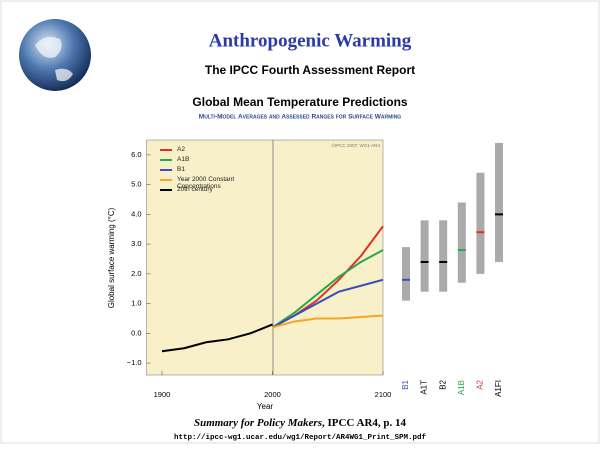  Describe the element at coordinates (498, 388) in the screenshot. I see `scenario-label: A1FI` at that location.